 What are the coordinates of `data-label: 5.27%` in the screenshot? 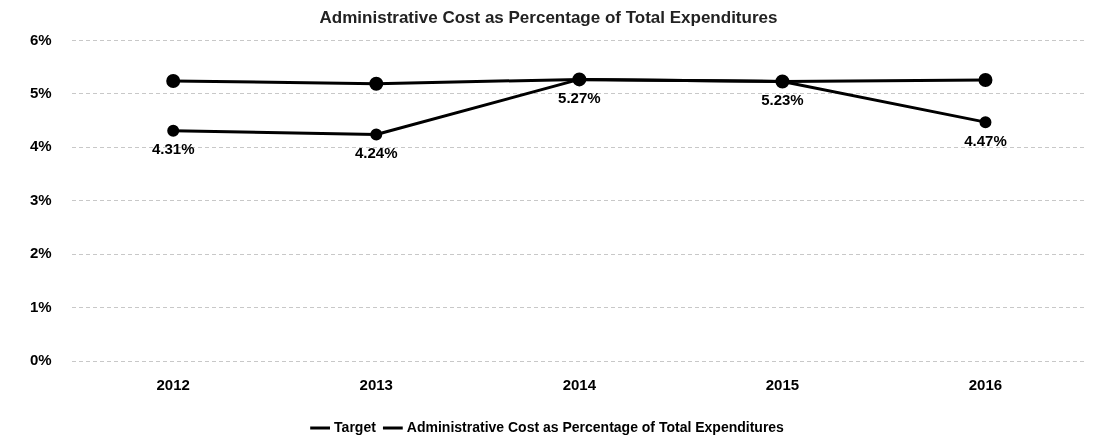 It's located at (579, 98).